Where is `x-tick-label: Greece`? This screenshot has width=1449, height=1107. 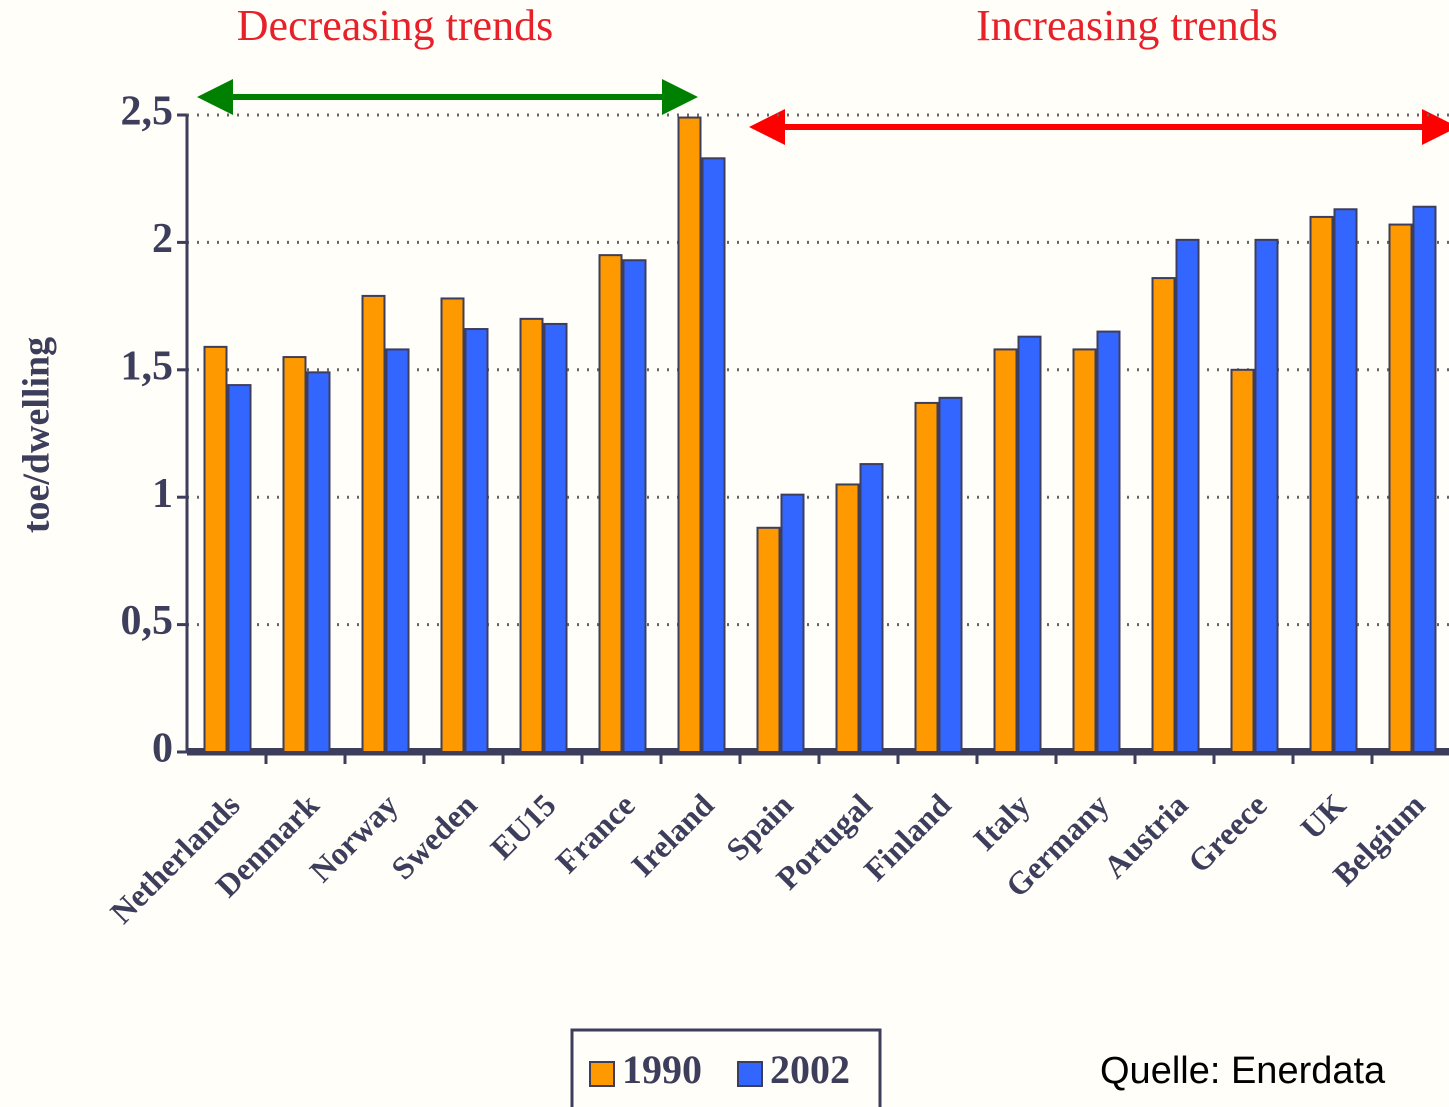 x-tick-label: Greece is located at coordinates (1227, 833).